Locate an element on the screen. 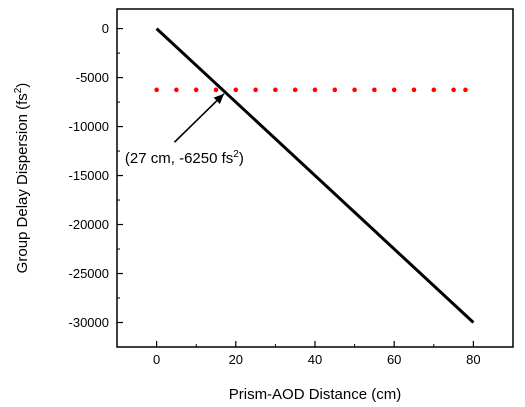  y-axis-title-main: Group Delay Dispersion (fs is located at coordinates (22, 183).